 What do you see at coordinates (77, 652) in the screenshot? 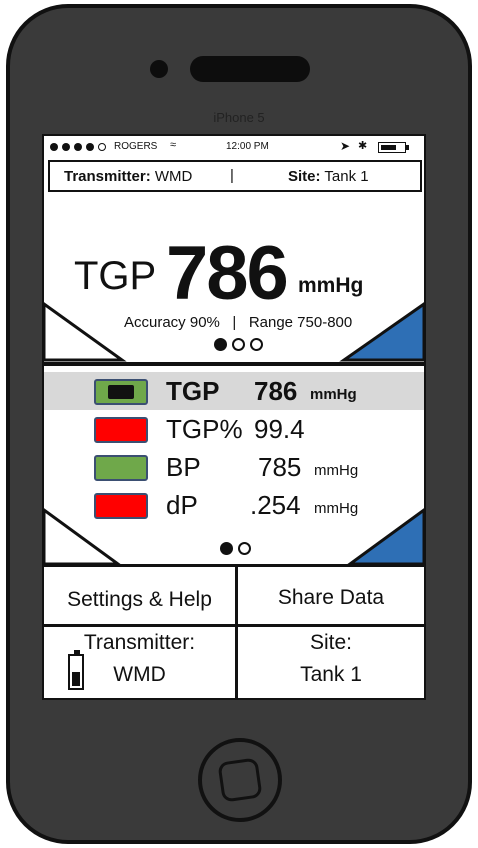
I see `transmitter-battery-nub` at bounding box center [77, 652].